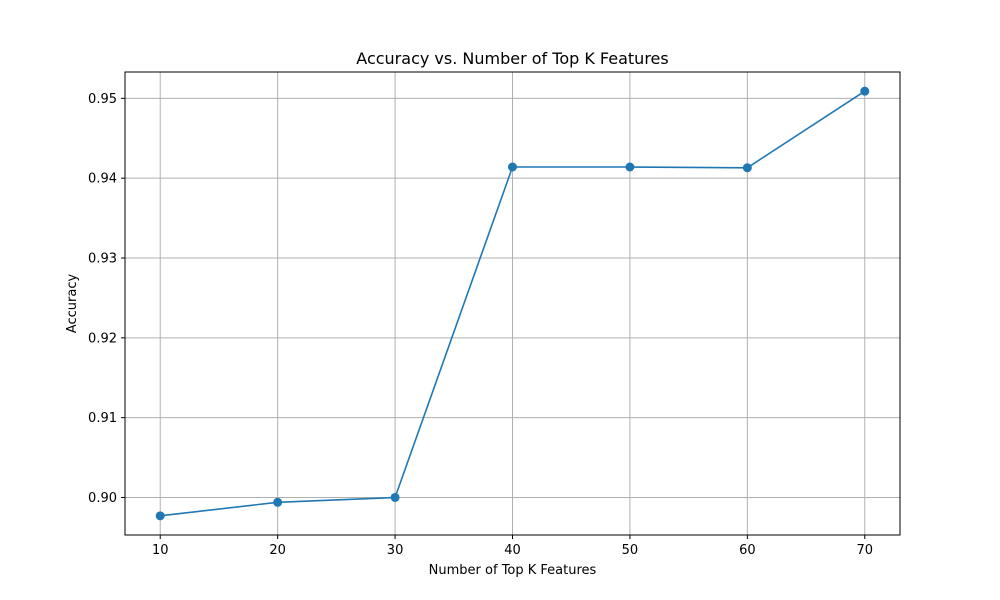 The height and width of the screenshot is (600, 1000). Describe the element at coordinates (512, 550) in the screenshot. I see `x-tick-label: 40` at that location.